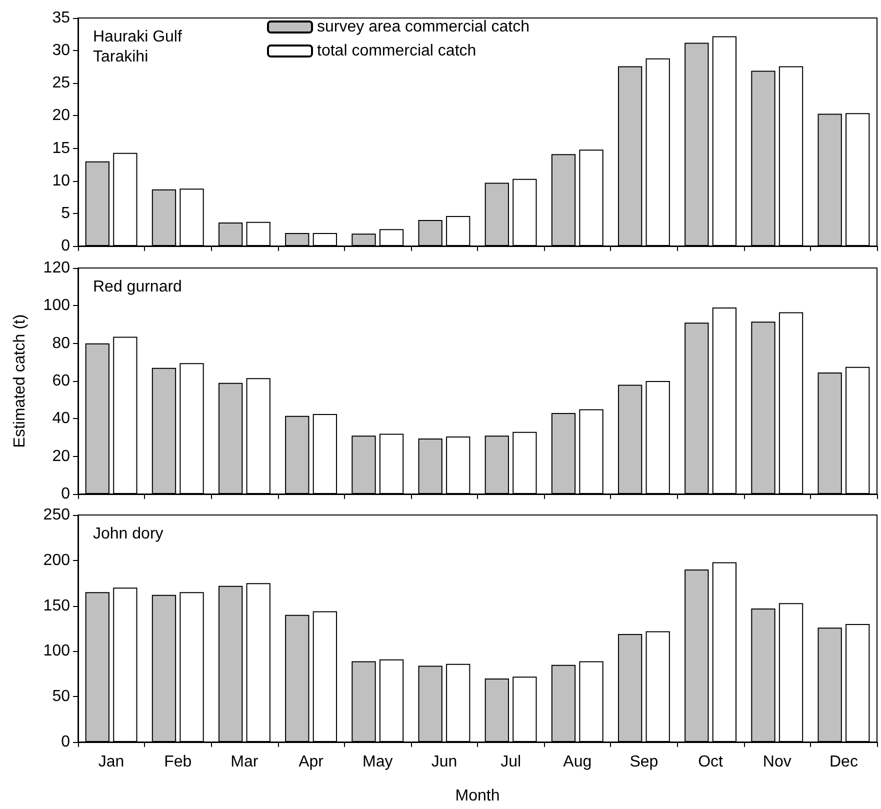 This screenshot has width=881, height=809. Describe the element at coordinates (477, 796) in the screenshot. I see `x-axis-title: Month` at that location.